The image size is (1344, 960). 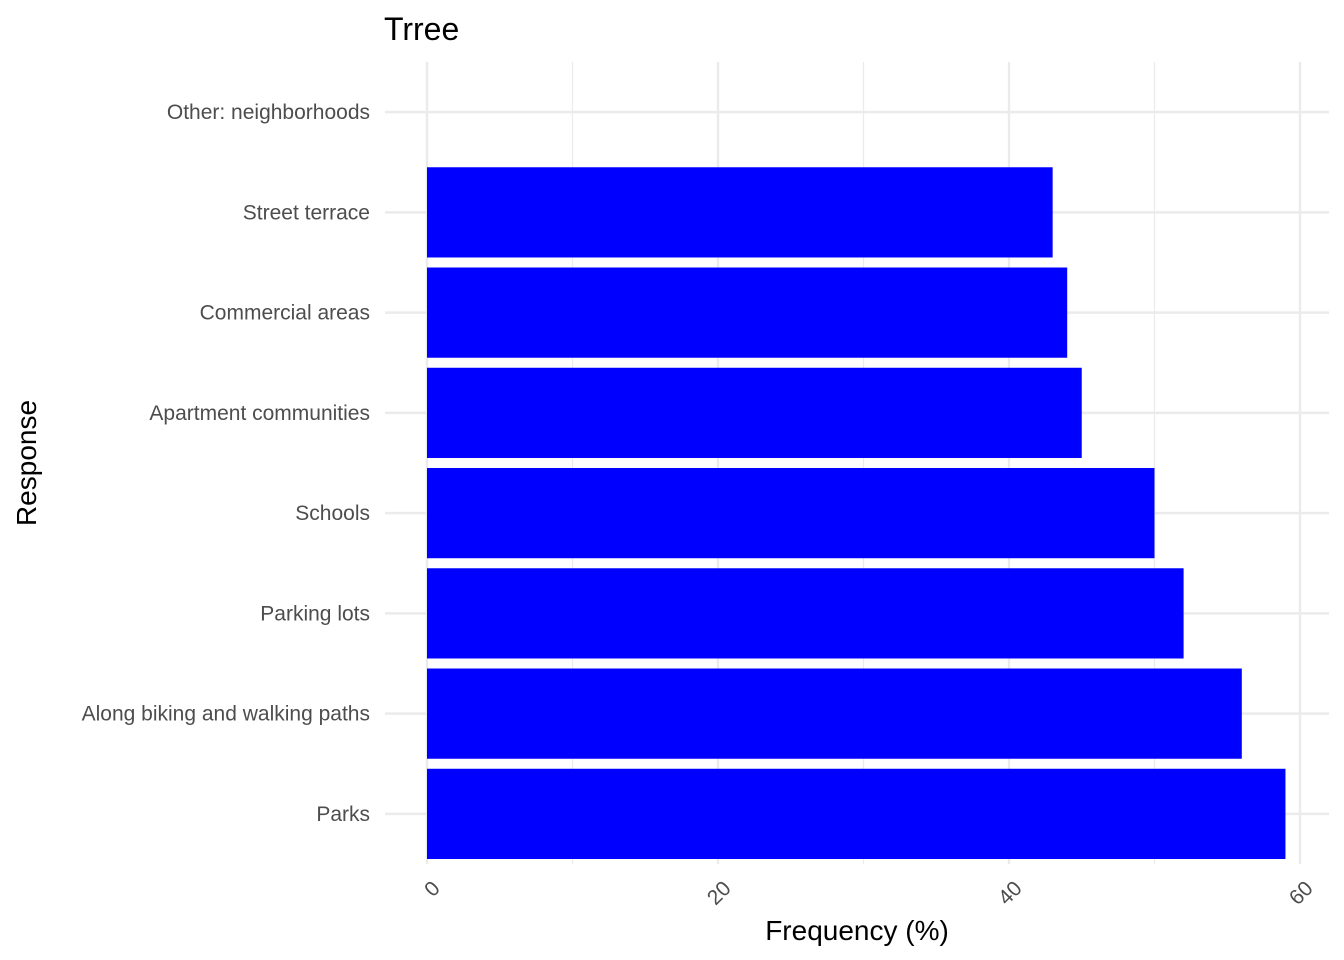 What do you see at coordinates (332, 513) in the screenshot?
I see `y-tick-label: Schools` at bounding box center [332, 513].